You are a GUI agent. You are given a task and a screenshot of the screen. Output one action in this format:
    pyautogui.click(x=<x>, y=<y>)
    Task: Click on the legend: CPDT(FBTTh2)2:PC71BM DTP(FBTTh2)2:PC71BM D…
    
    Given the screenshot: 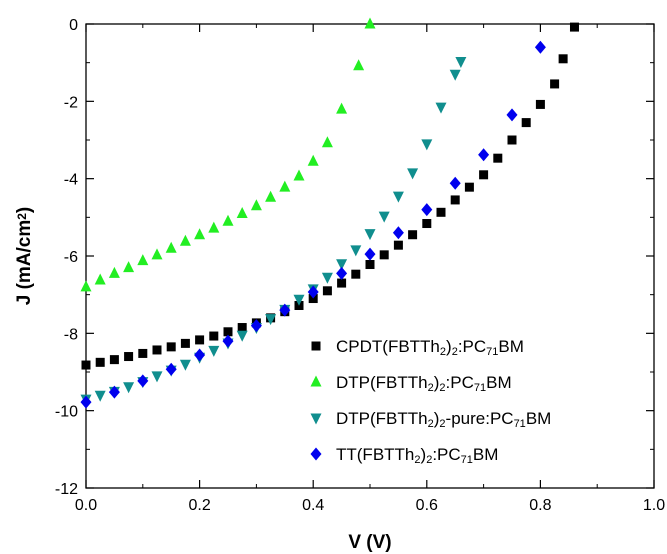 What is the action you would take?
    pyautogui.click(x=430, y=401)
    